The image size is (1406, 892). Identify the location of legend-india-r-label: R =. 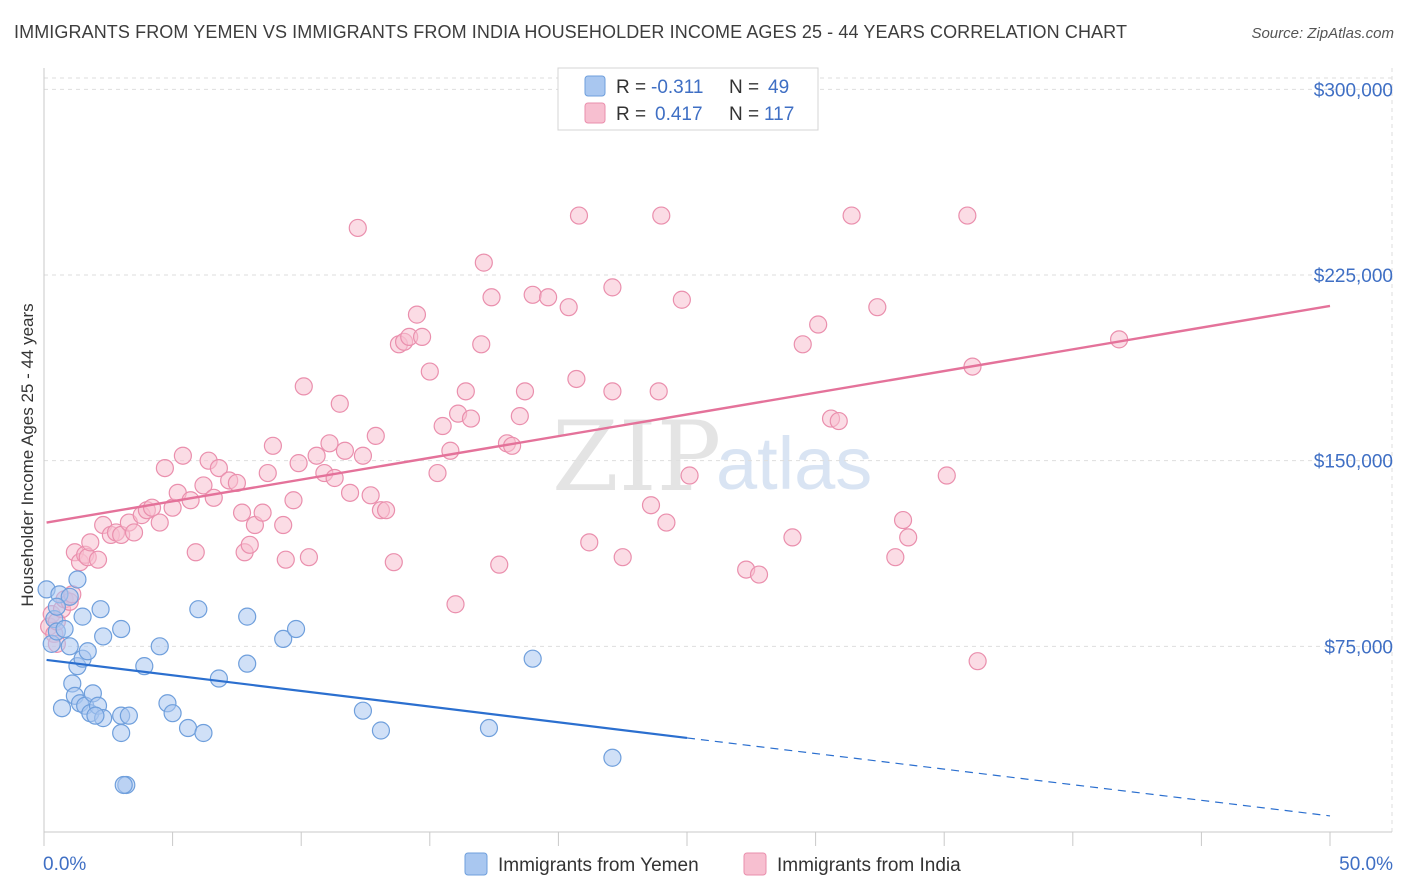
(631, 114).